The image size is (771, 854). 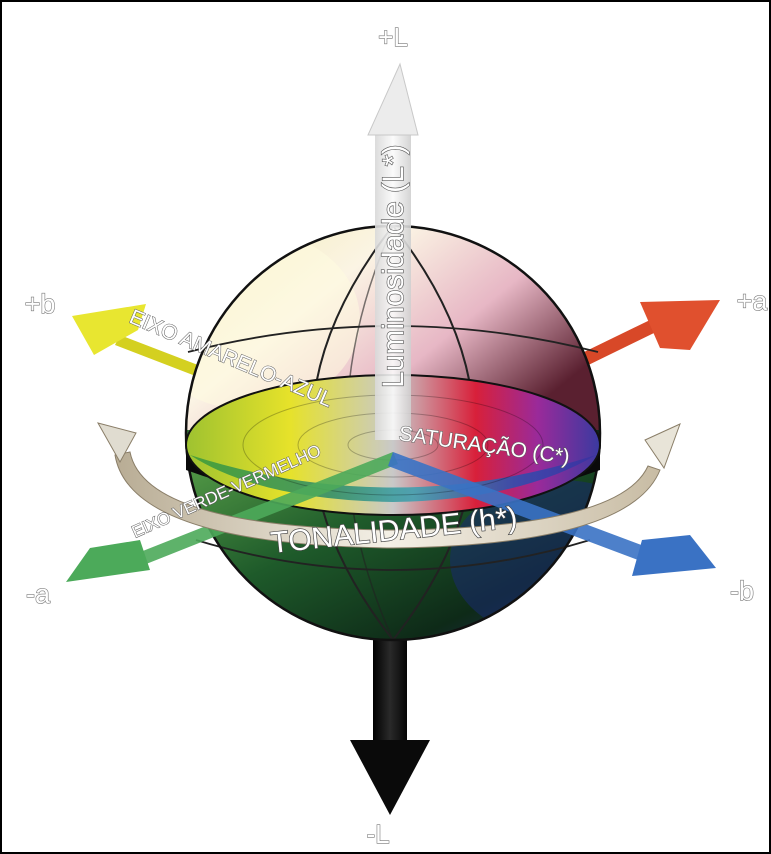 I want to click on minus-a-arrow, so click(x=232, y=517).